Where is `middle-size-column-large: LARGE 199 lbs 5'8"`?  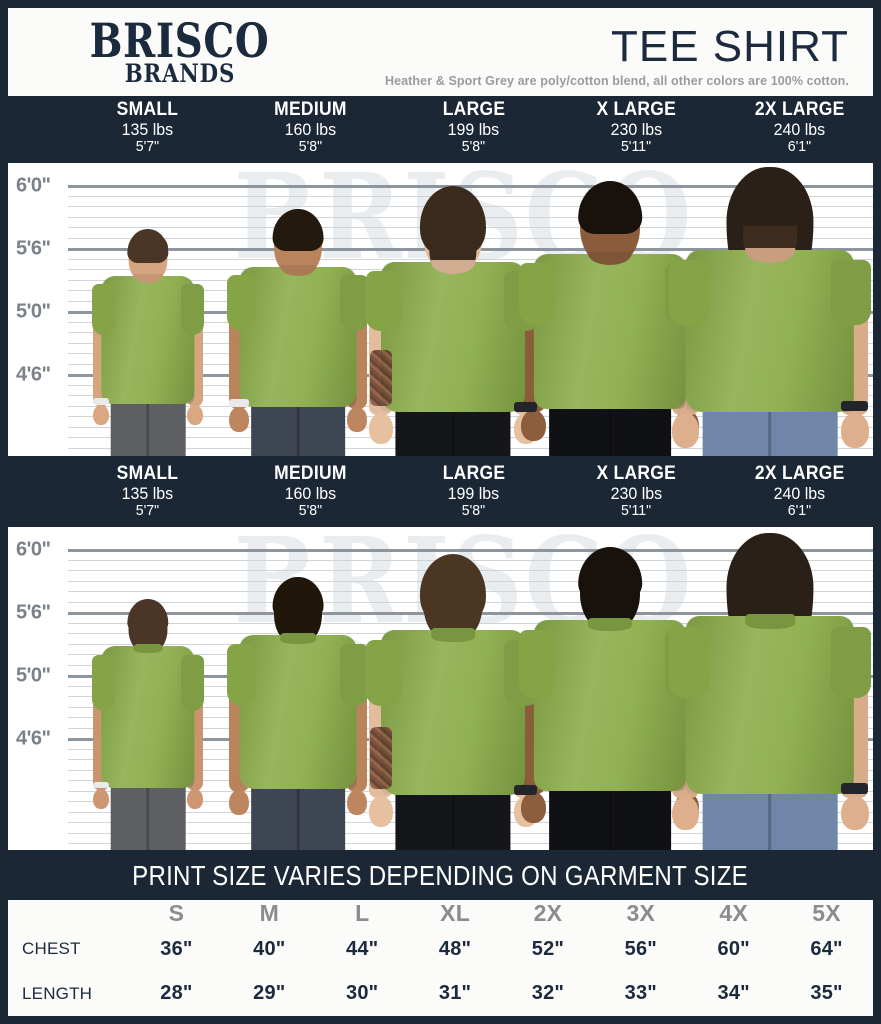 middle-size-column-large: LARGE 199 lbs 5'8" is located at coordinates (473, 491).